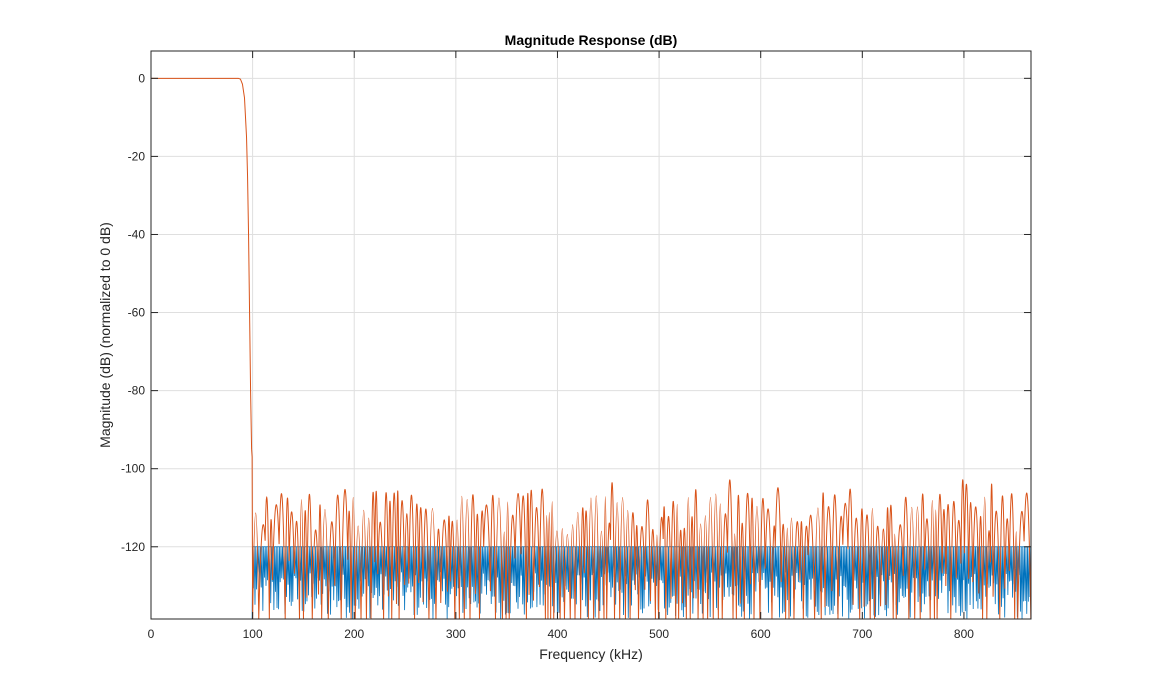  I want to click on x-tick-label: 600, so click(761, 634).